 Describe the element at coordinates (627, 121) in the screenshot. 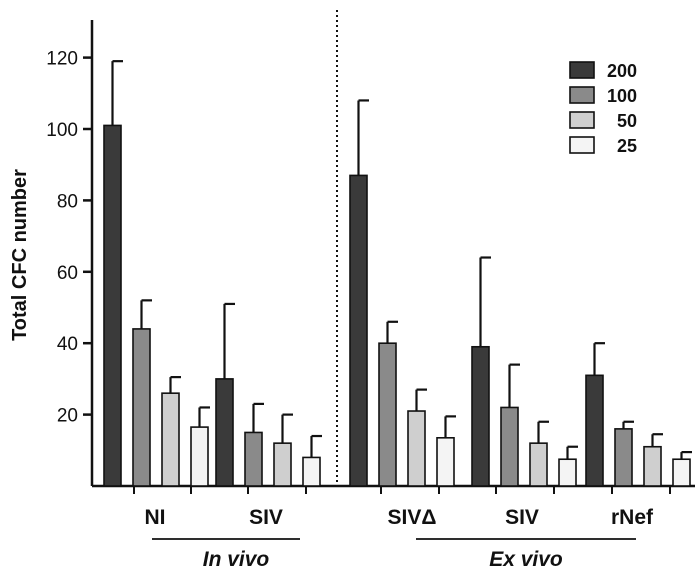

I see `legend-label: 50` at that location.